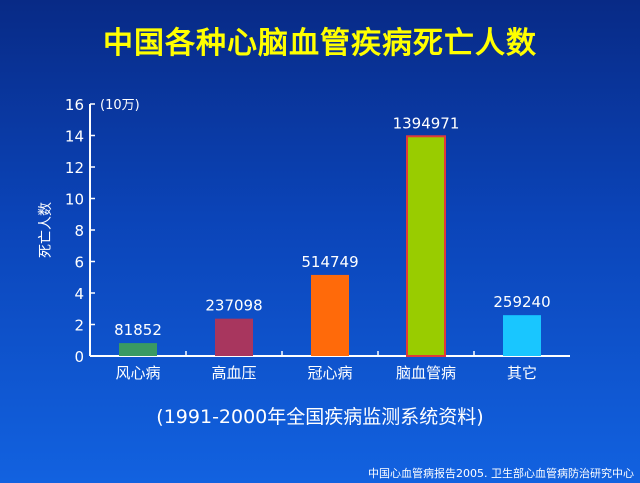  Describe the element at coordinates (120, 105) in the screenshot. I see `y-unit-label: (10万)` at that location.